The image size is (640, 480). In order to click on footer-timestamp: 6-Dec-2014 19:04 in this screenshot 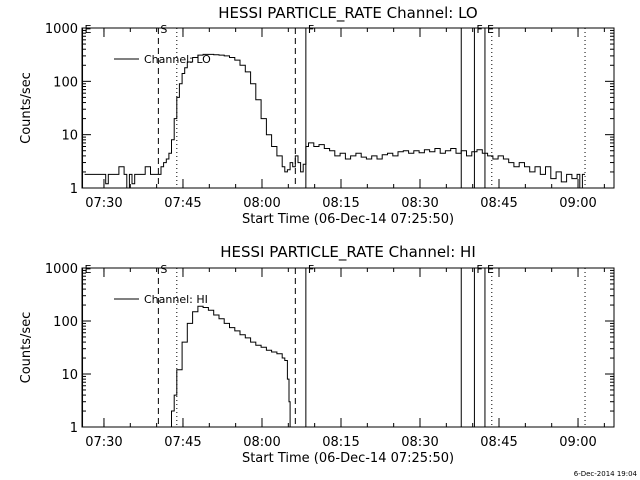, I will do `click(606, 474)`.